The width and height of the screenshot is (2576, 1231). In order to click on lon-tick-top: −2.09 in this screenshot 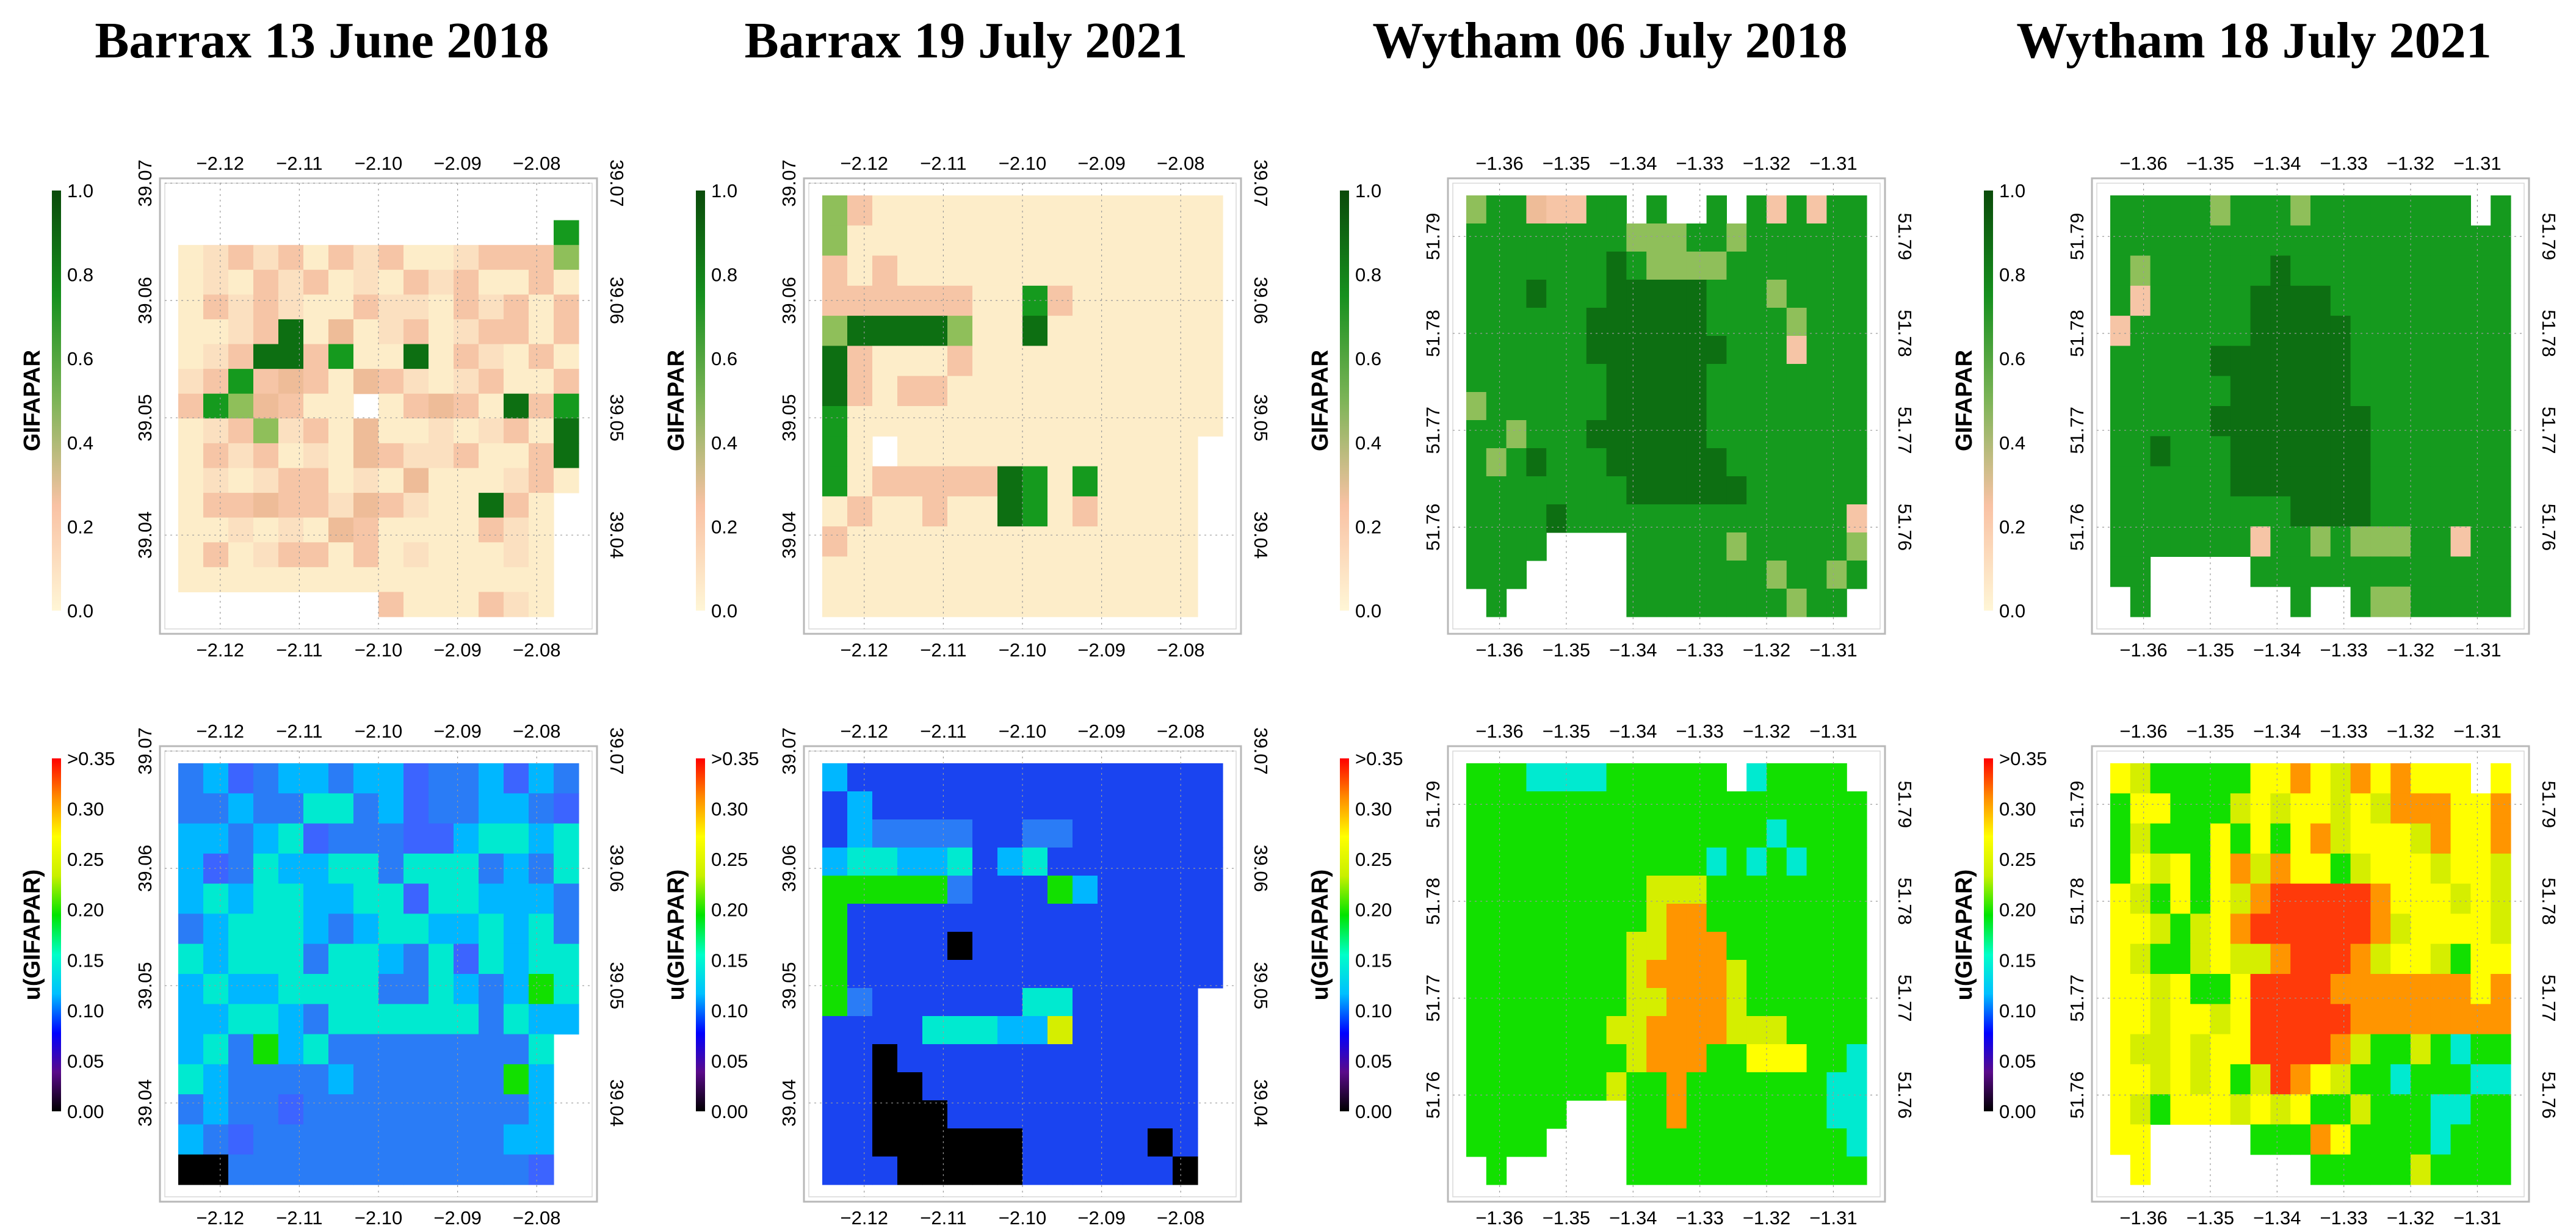, I will do `click(457, 164)`.